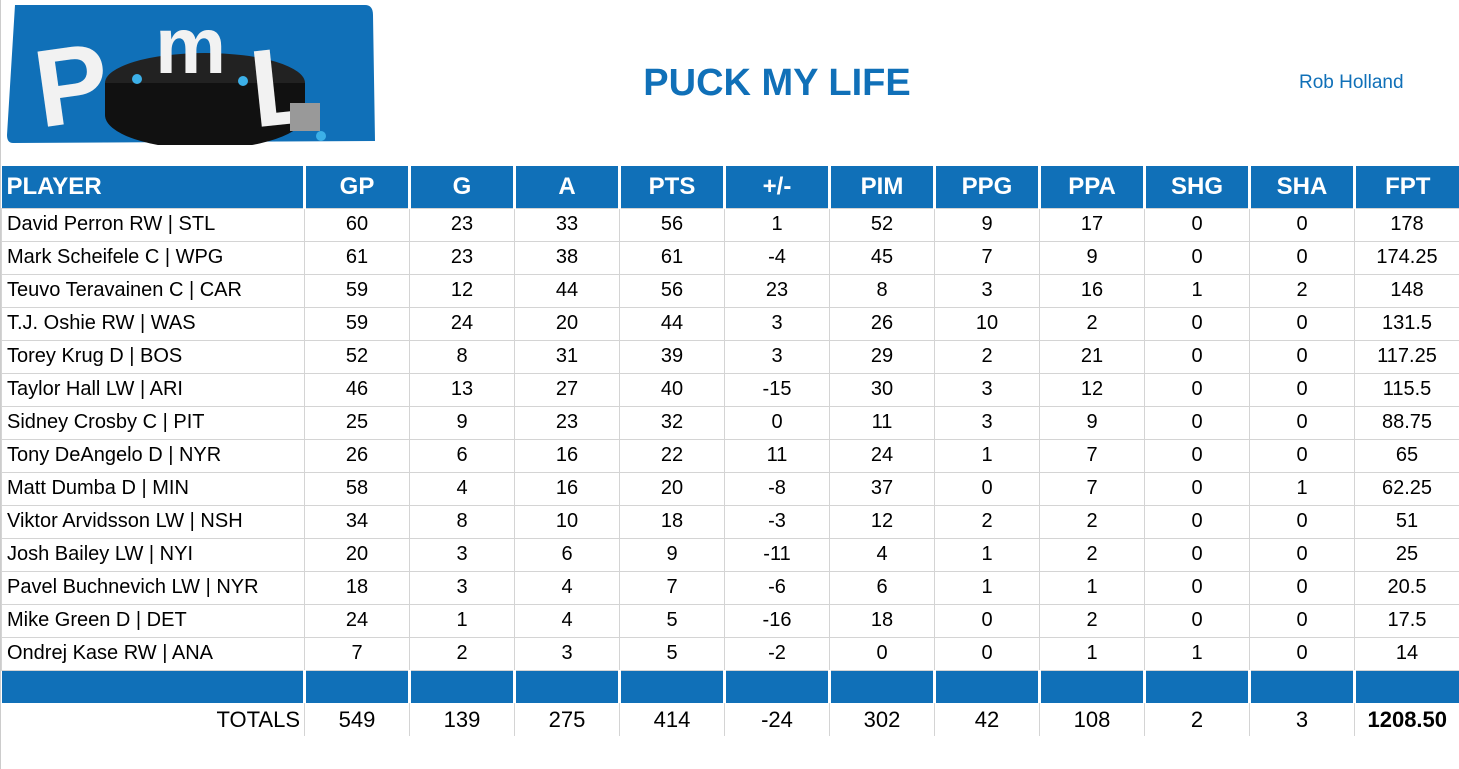 The width and height of the screenshot is (1459, 769). What do you see at coordinates (882, 488) in the screenshot?
I see `stat-cell: 37` at bounding box center [882, 488].